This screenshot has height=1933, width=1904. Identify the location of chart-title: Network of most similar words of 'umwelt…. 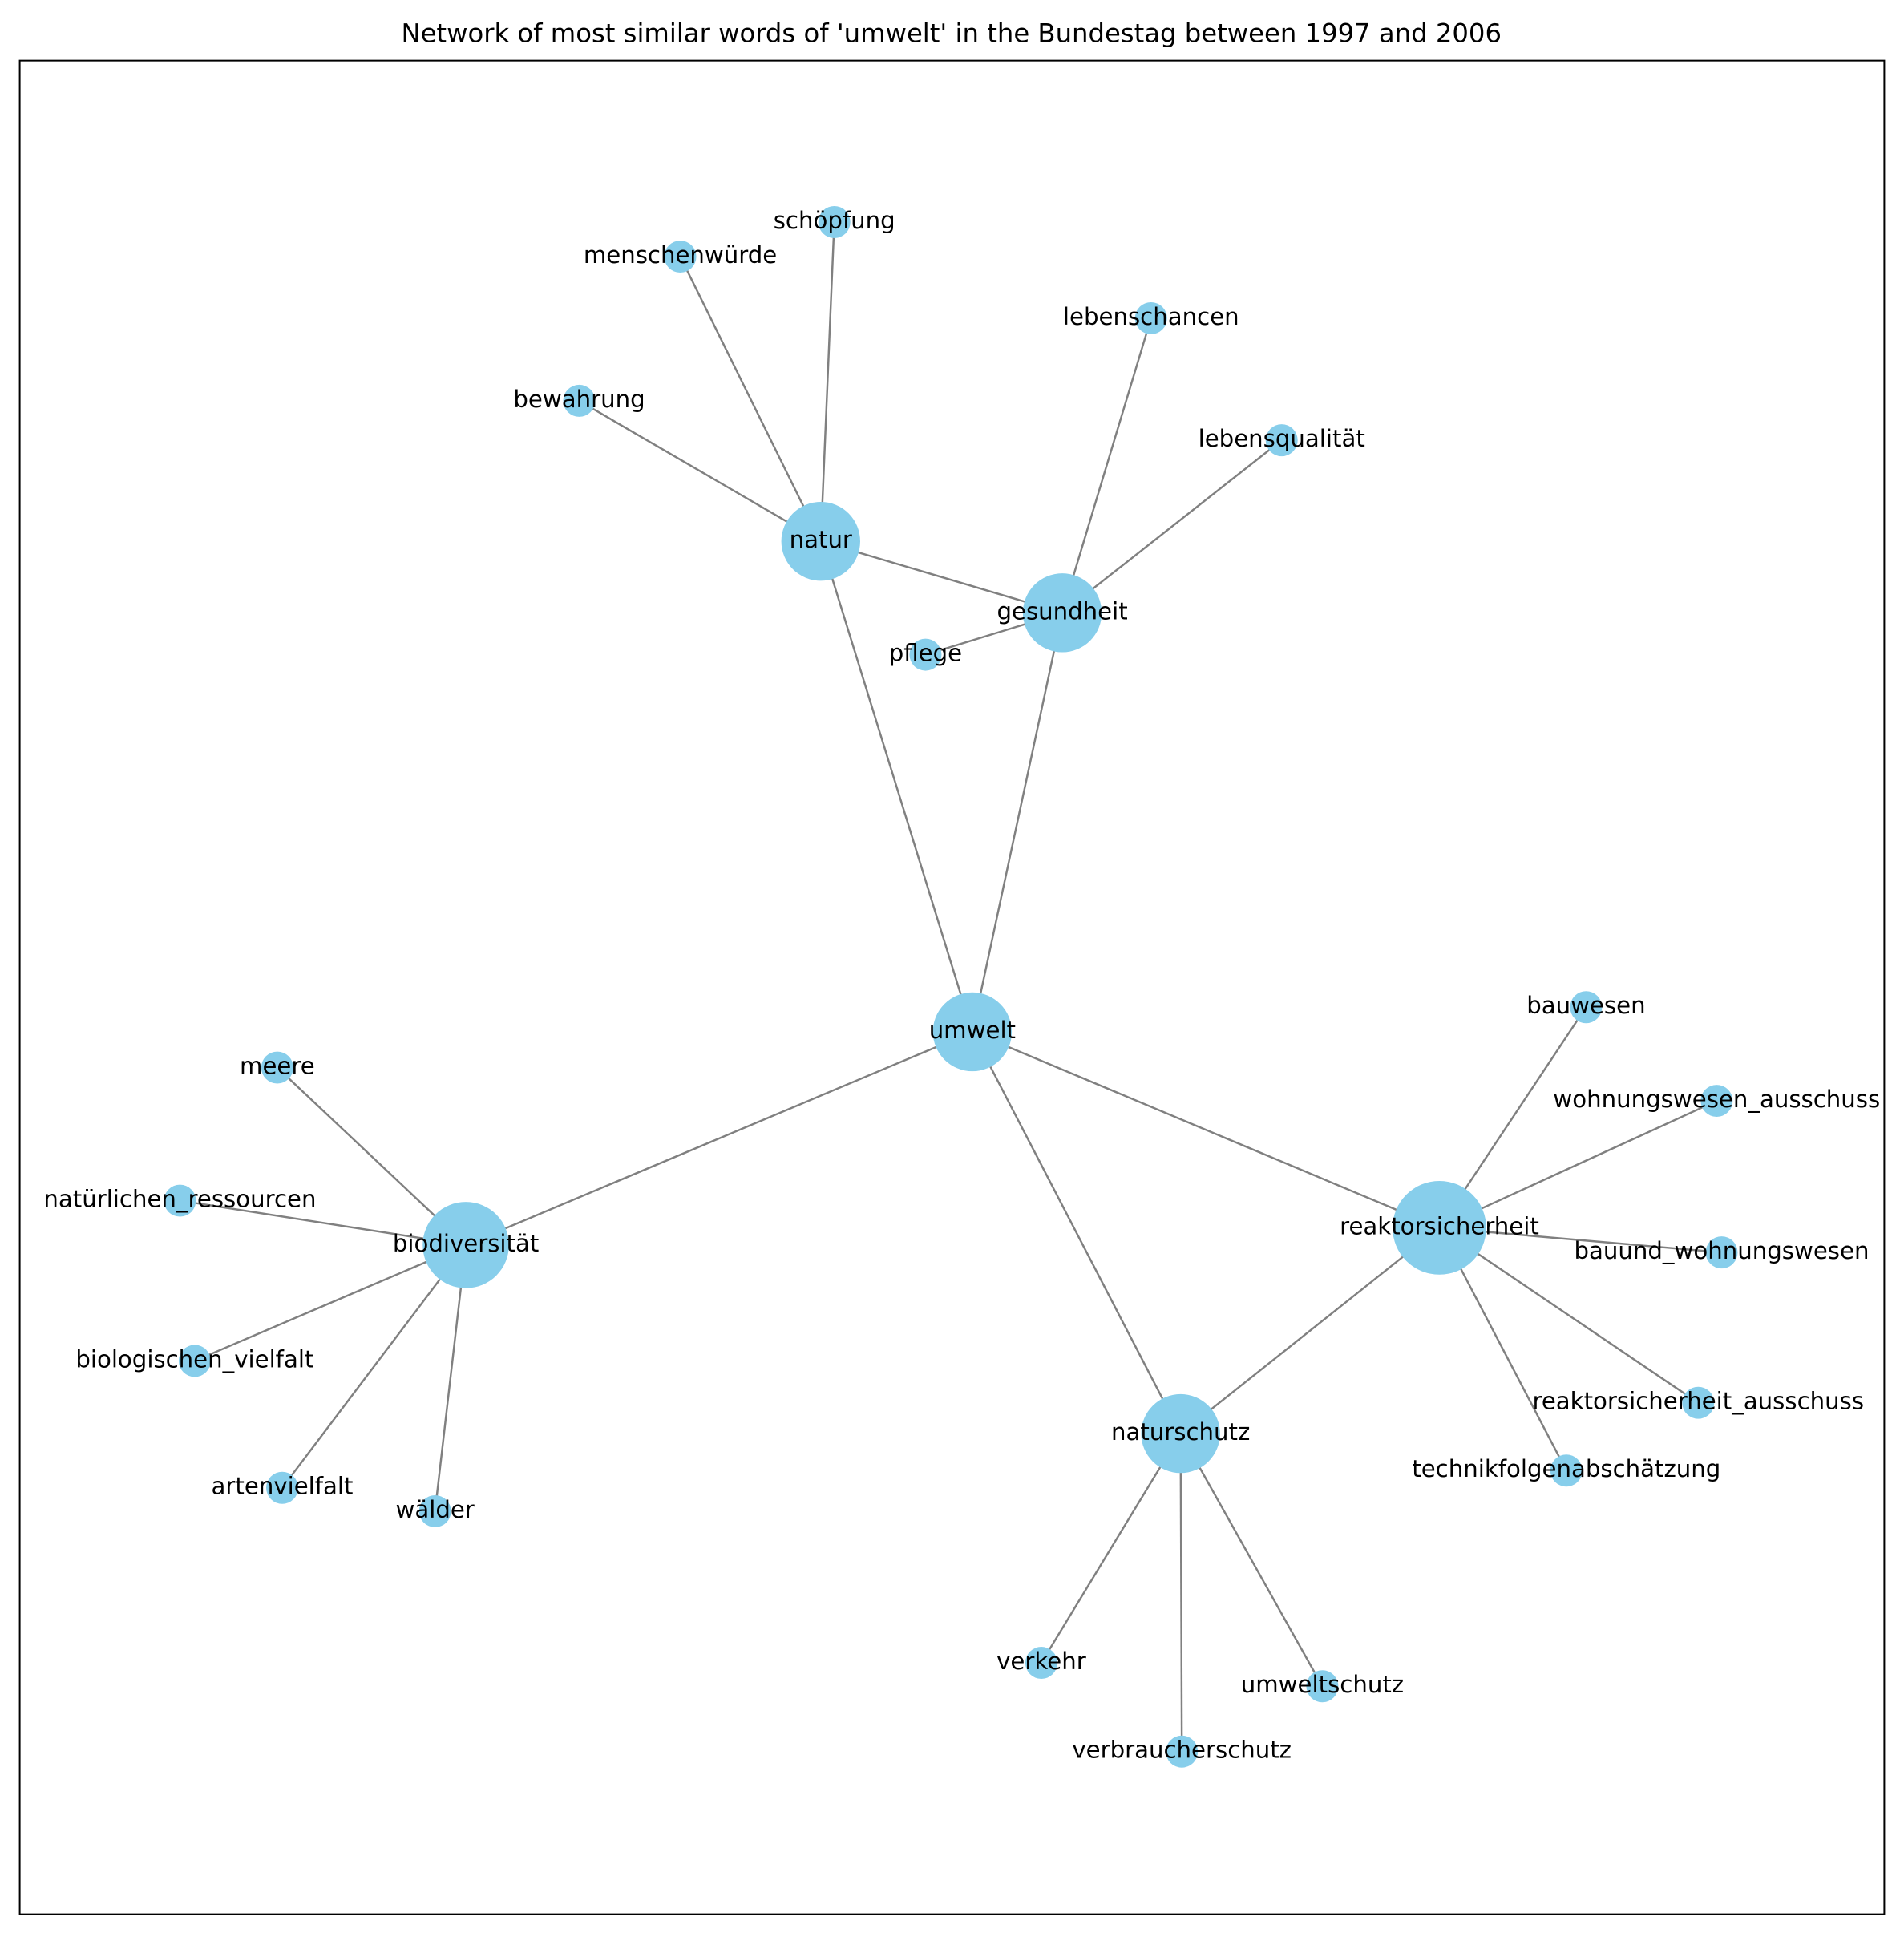
(951, 33).